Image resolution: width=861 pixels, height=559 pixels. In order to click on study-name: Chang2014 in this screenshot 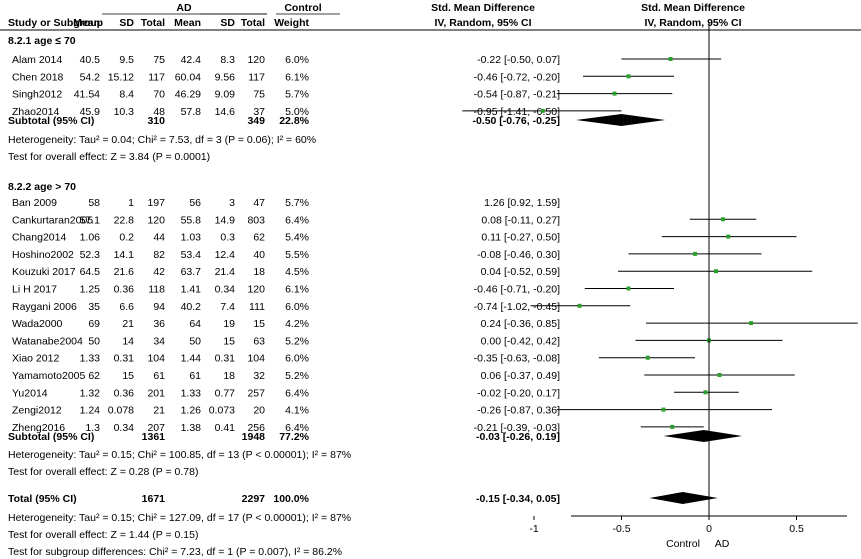, I will do `click(39, 238)`.